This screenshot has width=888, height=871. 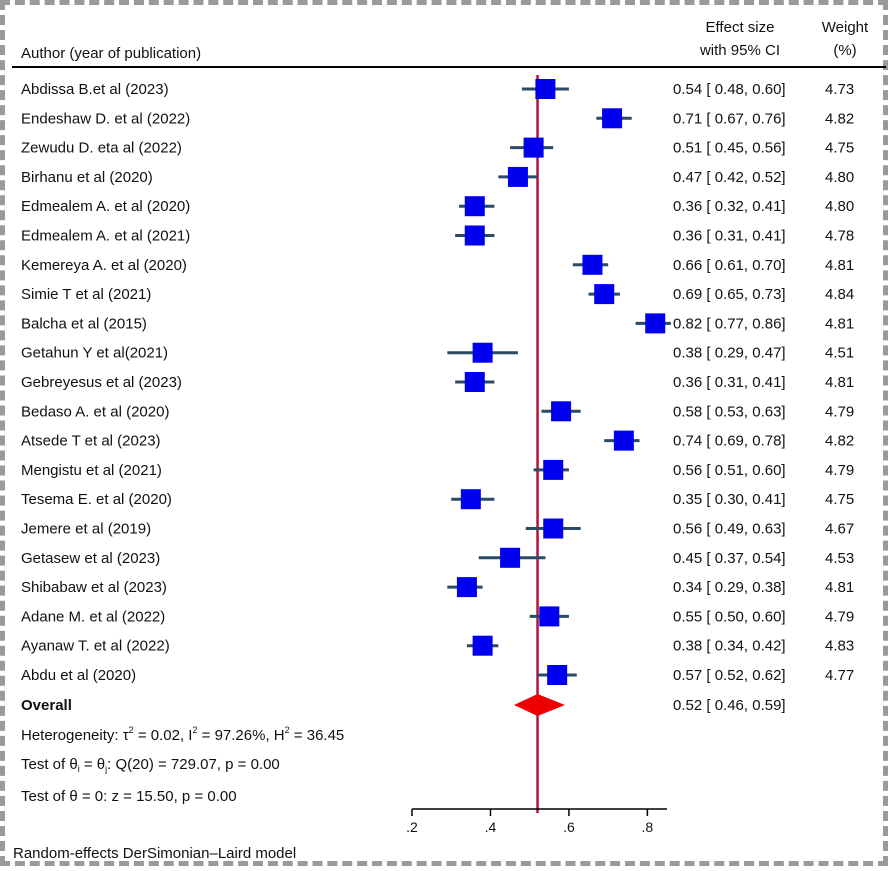 I want to click on x-axis-ticks: .2 .4 .6 .8, so click(x=529, y=822).